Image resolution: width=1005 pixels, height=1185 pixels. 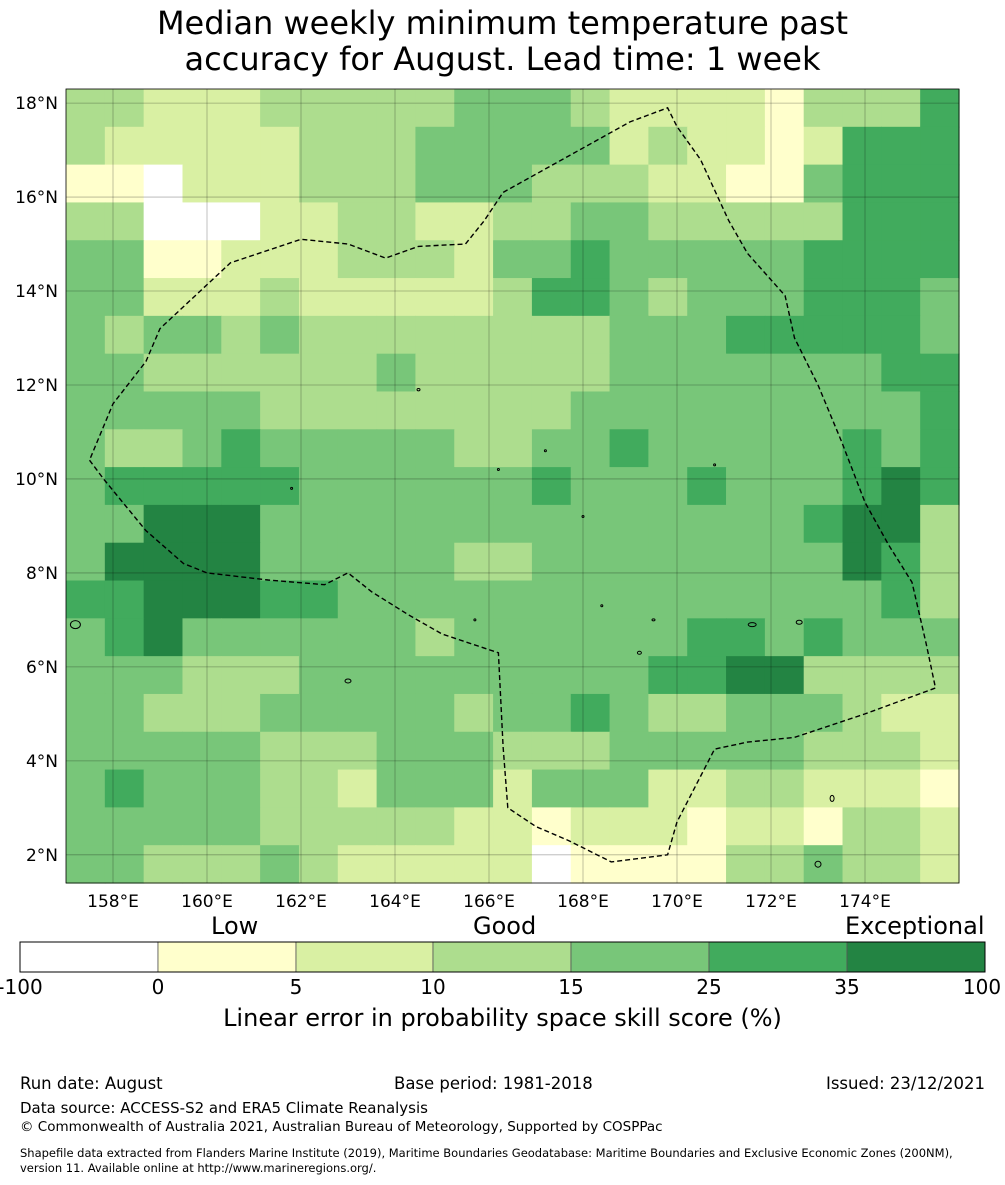 I want to click on latitude-tick-label: 14°N, so click(x=36, y=292).